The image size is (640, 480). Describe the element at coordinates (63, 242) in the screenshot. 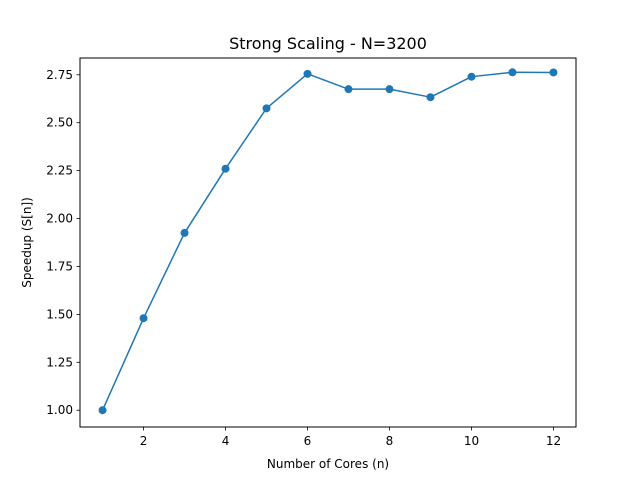

I see `y-axis: 1.00 1.25 1.50 1.75 2.00 2.25 2.50 2.75` at that location.